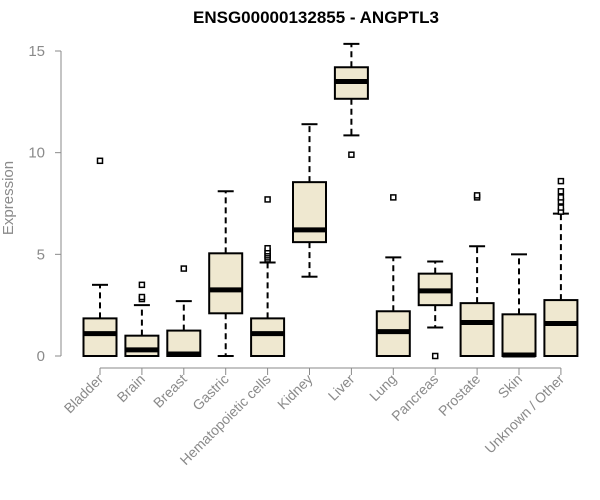 The image size is (600, 500). Describe the element at coordinates (414, 397) in the screenshot. I see `x-tick-label: Pancreas` at that location.